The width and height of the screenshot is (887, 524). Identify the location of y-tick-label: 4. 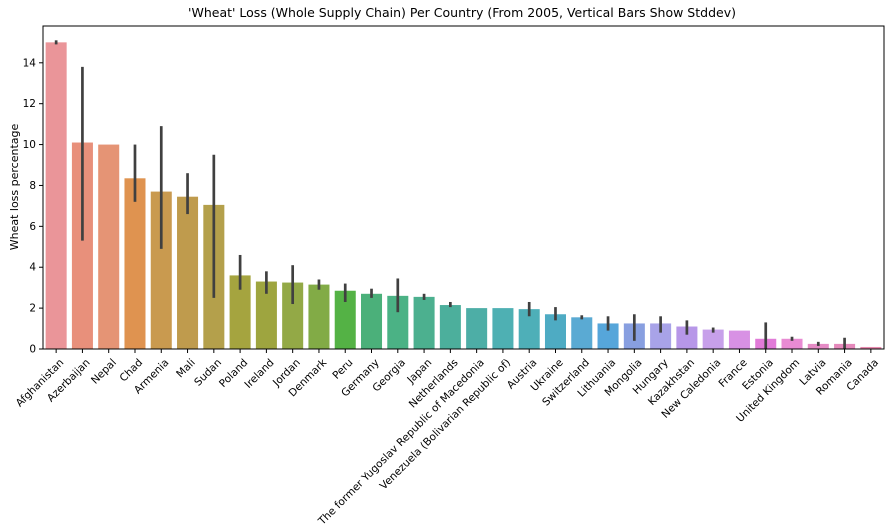
(32, 268).